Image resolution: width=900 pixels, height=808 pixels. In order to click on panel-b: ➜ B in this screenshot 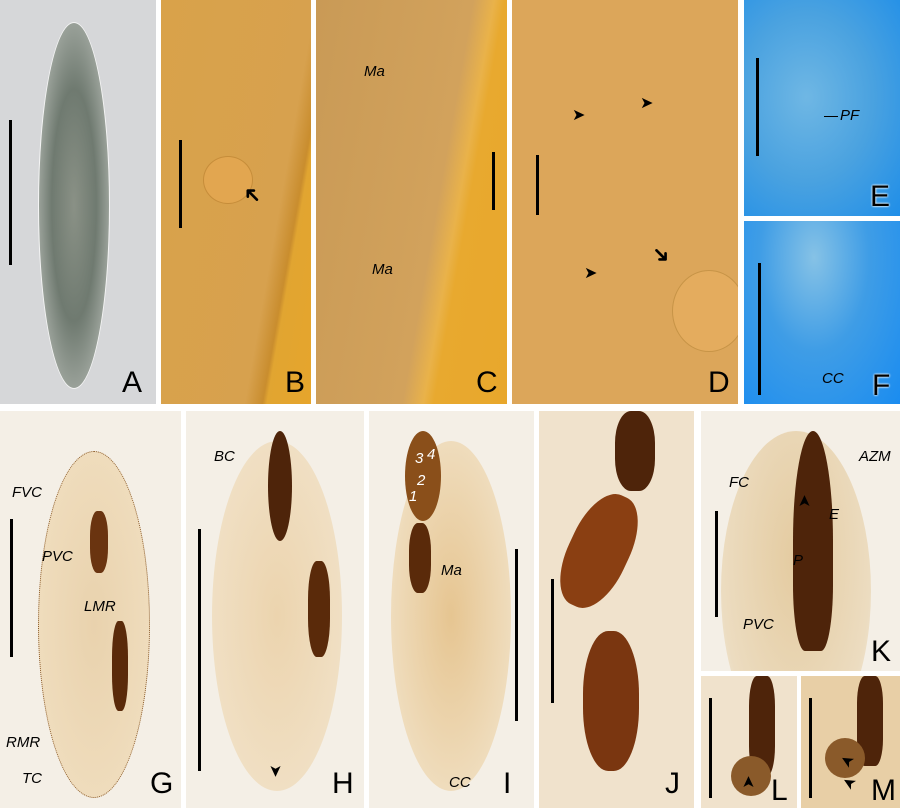, I will do `click(236, 202)`.